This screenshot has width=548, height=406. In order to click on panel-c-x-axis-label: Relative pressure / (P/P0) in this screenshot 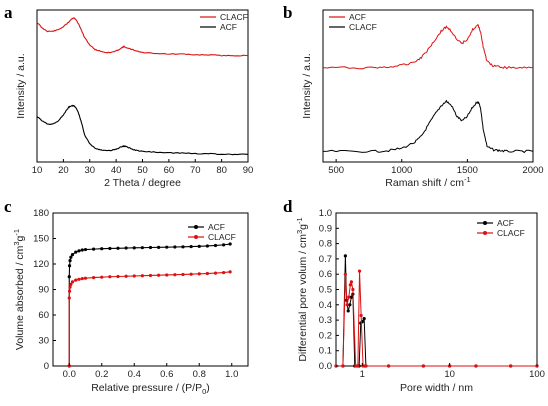, I will do `click(150, 389)`.